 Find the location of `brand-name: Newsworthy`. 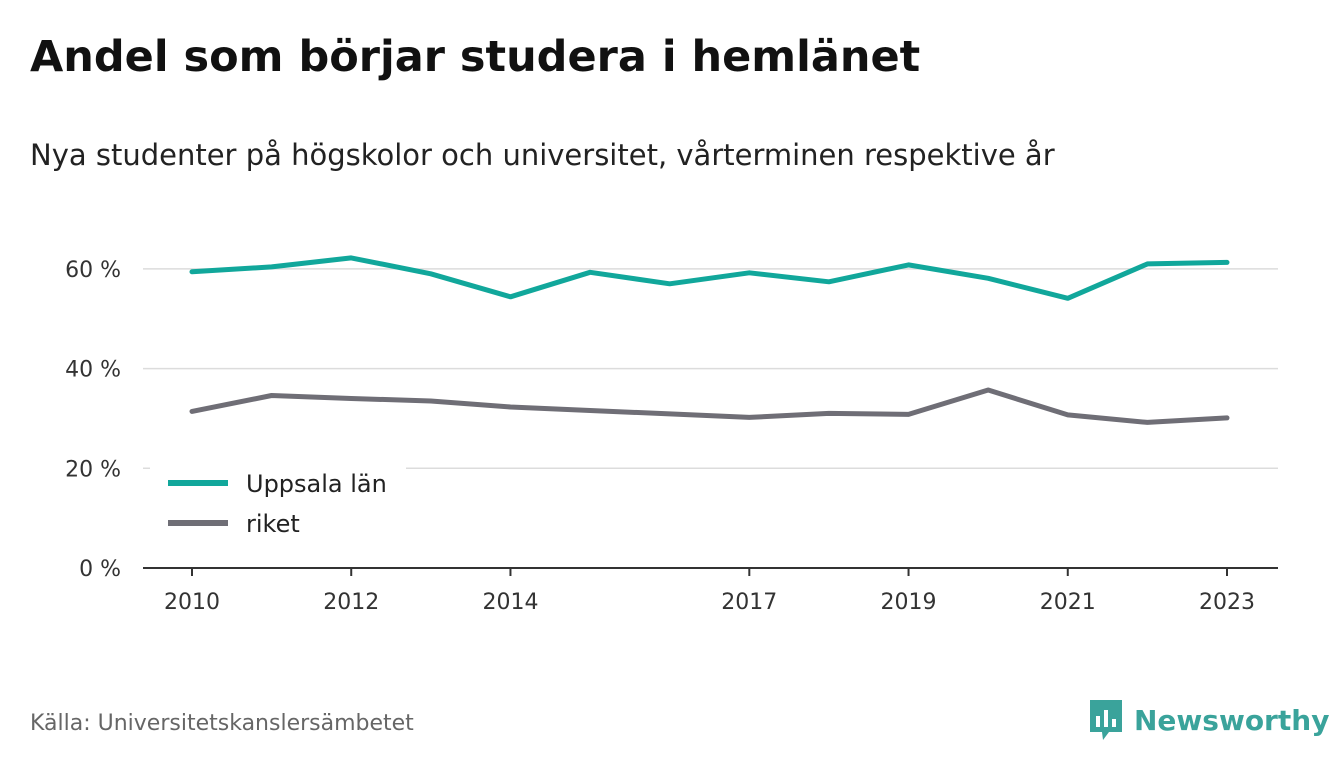

brand-name: Newsworthy is located at coordinates (1232, 720).